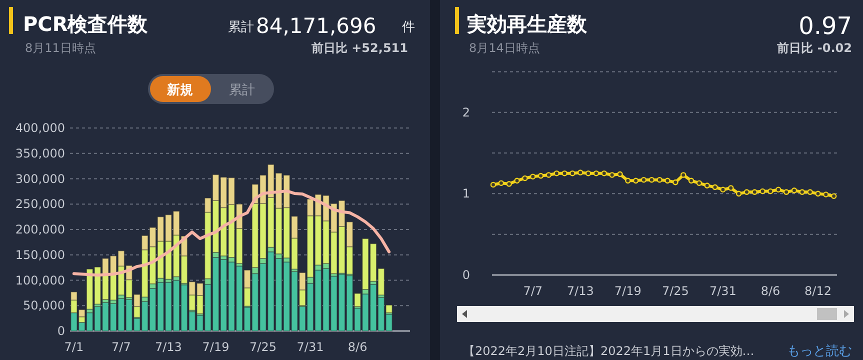 Image resolution: width=863 pixels, height=360 pixels. Describe the element at coordinates (466, 112) in the screenshot. I see `y-tick-label: 2` at that location.